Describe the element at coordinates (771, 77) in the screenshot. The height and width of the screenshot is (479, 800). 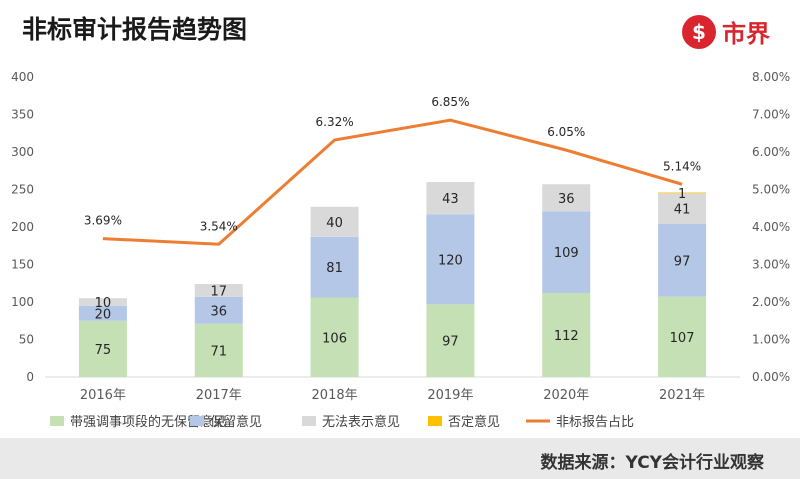
I see `y-right-tick-label: 8.00%` at that location.